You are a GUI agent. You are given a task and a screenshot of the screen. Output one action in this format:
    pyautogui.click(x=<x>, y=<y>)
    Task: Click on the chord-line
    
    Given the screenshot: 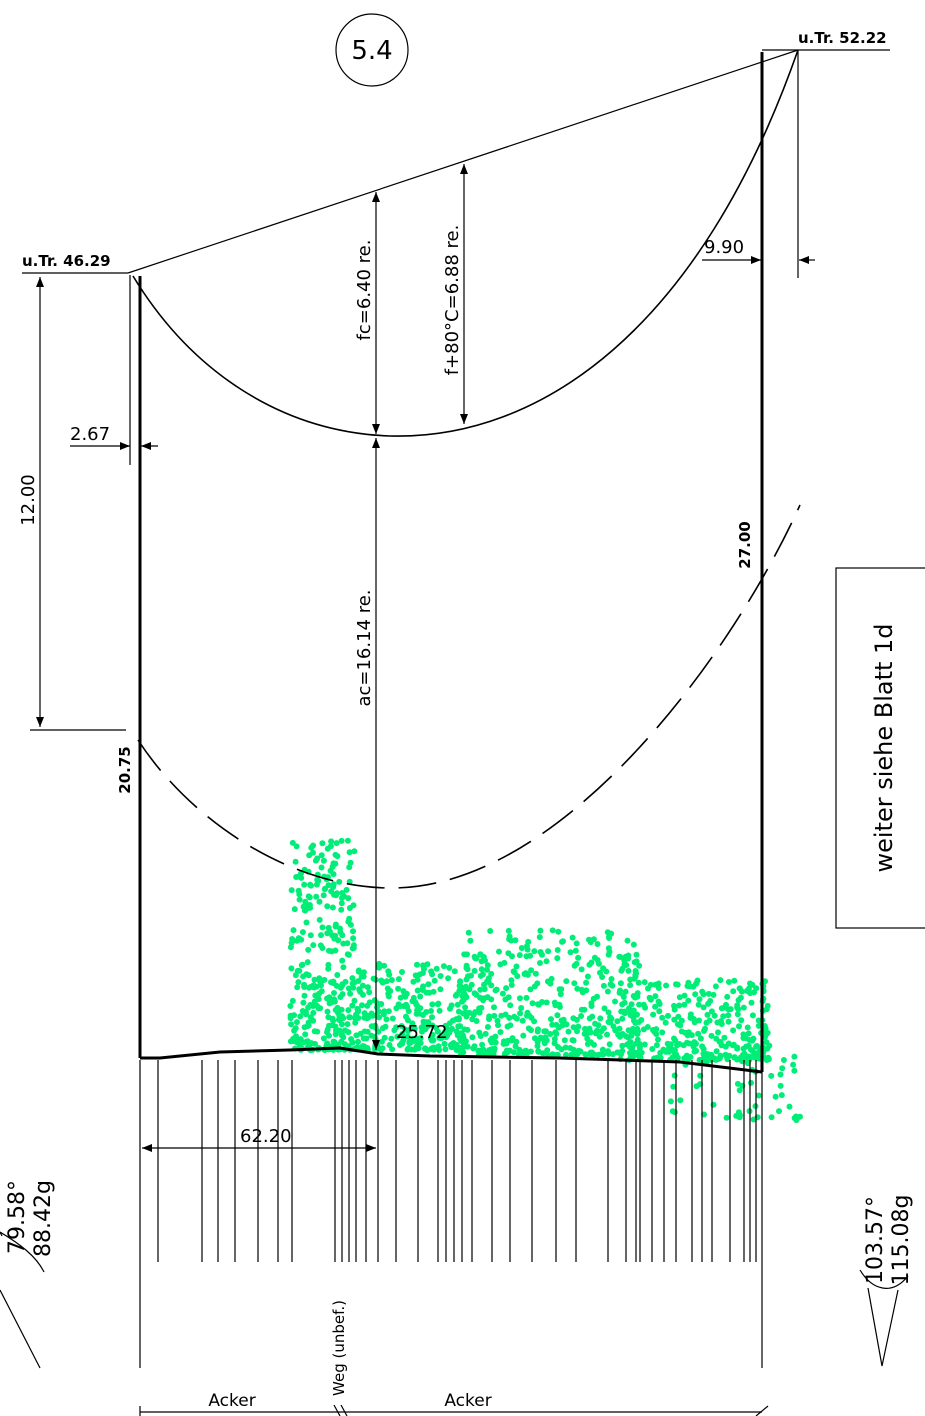 What is the action you would take?
    pyautogui.click(x=463, y=161)
    